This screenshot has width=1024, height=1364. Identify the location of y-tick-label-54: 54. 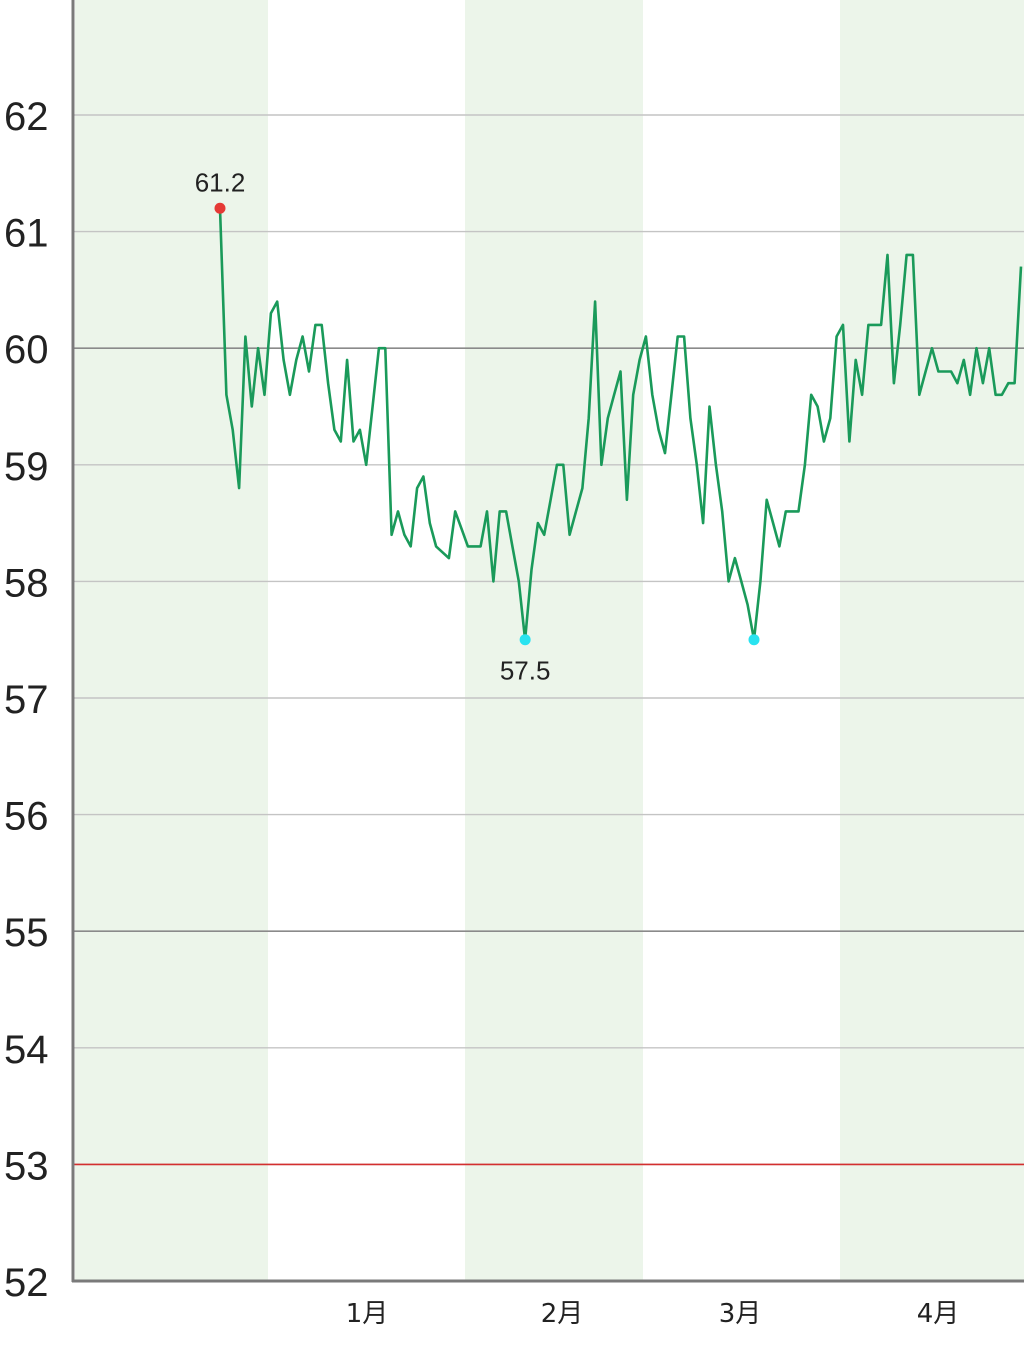
(26, 1050).